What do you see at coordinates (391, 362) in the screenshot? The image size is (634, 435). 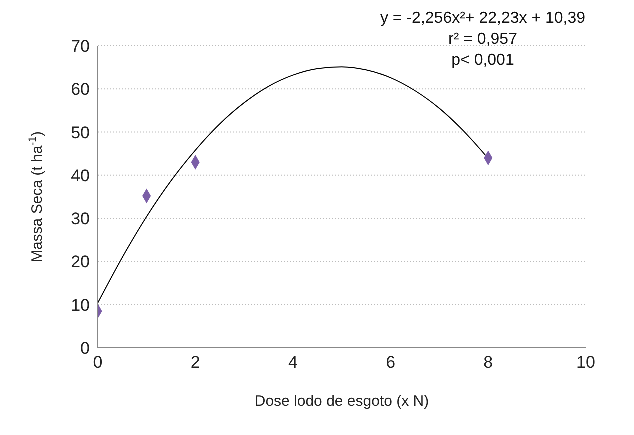 I see `x-tick-label: 6` at bounding box center [391, 362].